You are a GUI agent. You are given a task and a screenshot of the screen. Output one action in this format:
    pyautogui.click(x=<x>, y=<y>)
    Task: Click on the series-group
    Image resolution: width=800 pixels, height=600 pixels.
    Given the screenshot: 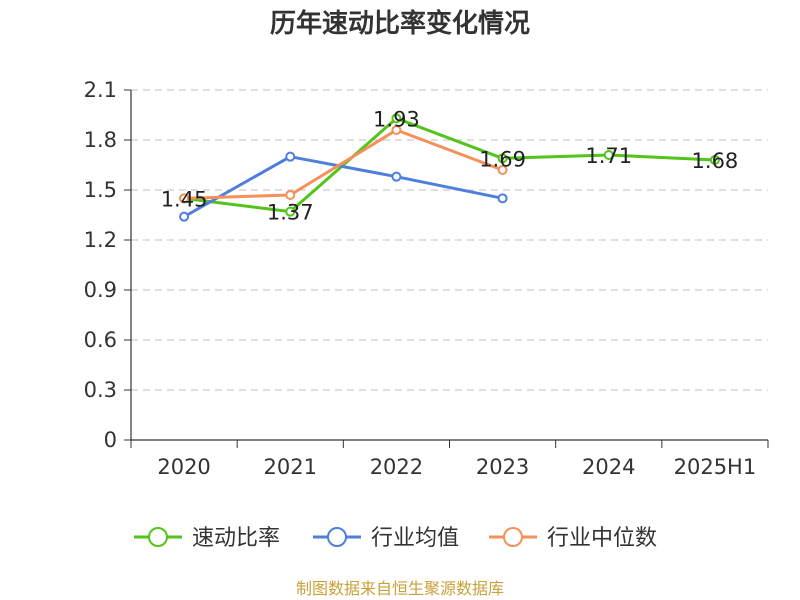 What is the action you would take?
    pyautogui.click(x=449, y=167)
    